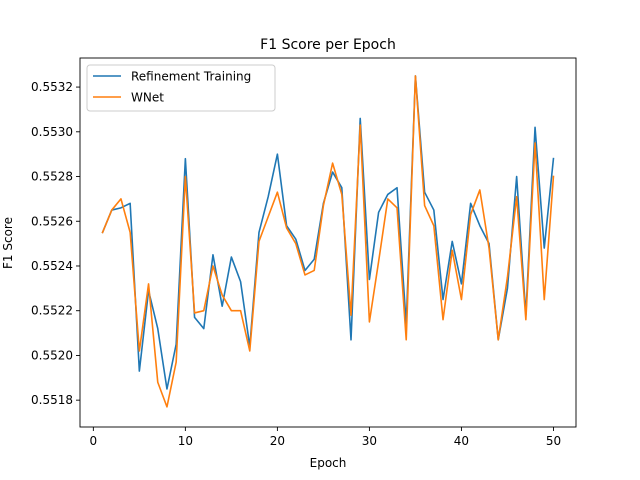 Image resolution: width=640 pixels, height=480 pixels. What do you see at coordinates (52, 311) in the screenshot?
I see `y-tick-label: 0.5522` at bounding box center [52, 311].